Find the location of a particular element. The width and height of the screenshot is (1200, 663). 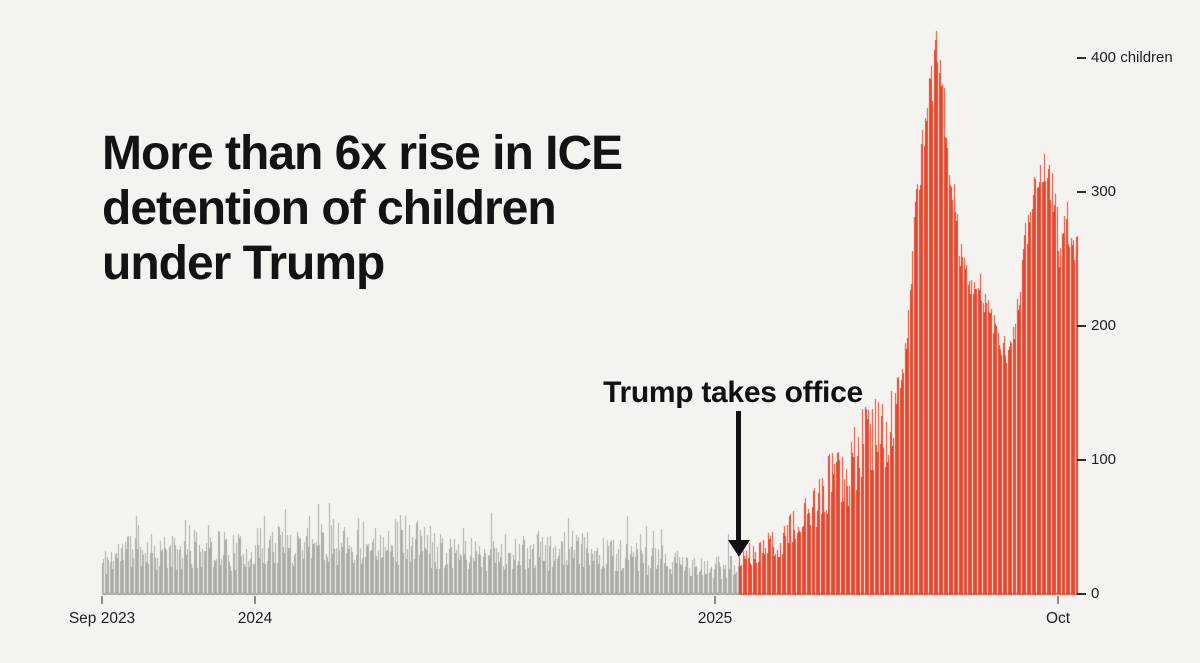

annotation-arrow-line is located at coordinates (738, 476).